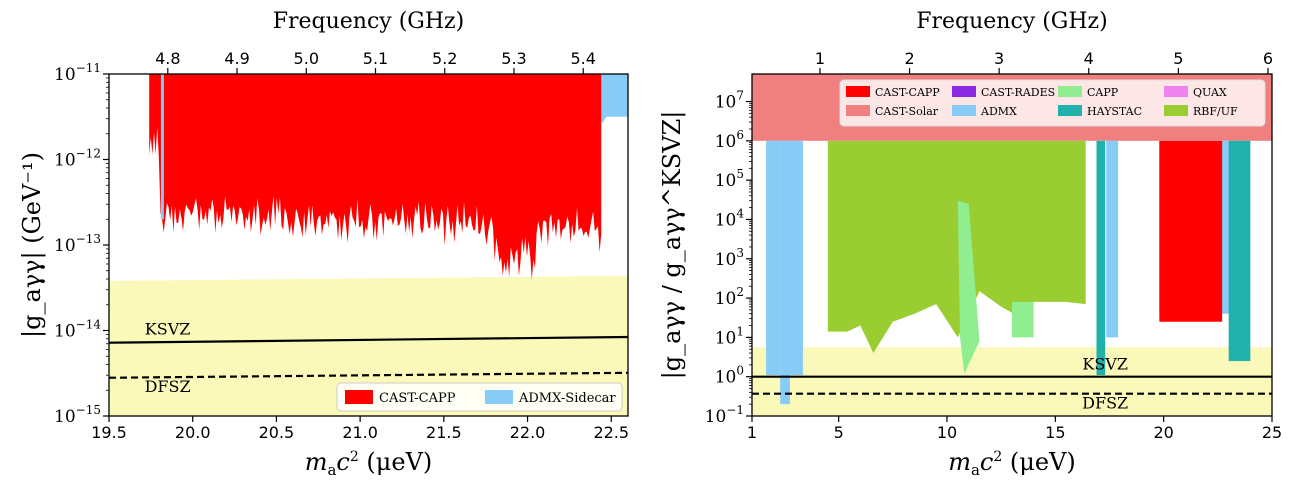  What do you see at coordinates (907, 111) in the screenshot?
I see `legend-label: CAST-Solar` at bounding box center [907, 111].